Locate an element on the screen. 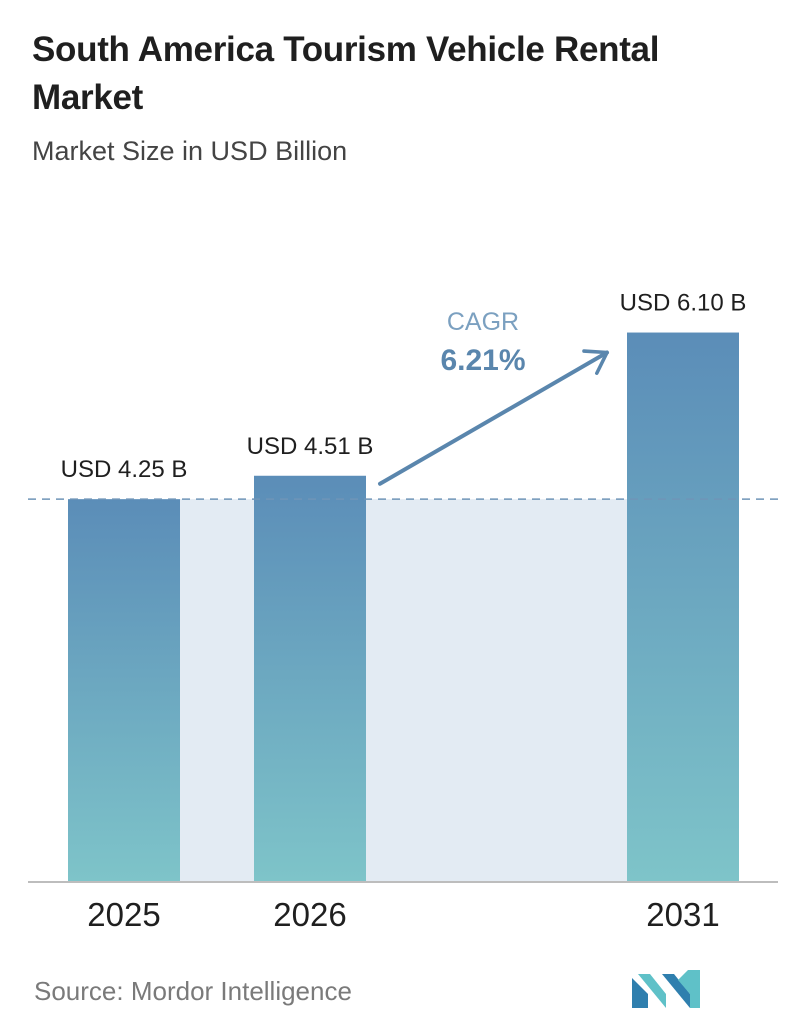  cagr-arrow is located at coordinates (493, 417).